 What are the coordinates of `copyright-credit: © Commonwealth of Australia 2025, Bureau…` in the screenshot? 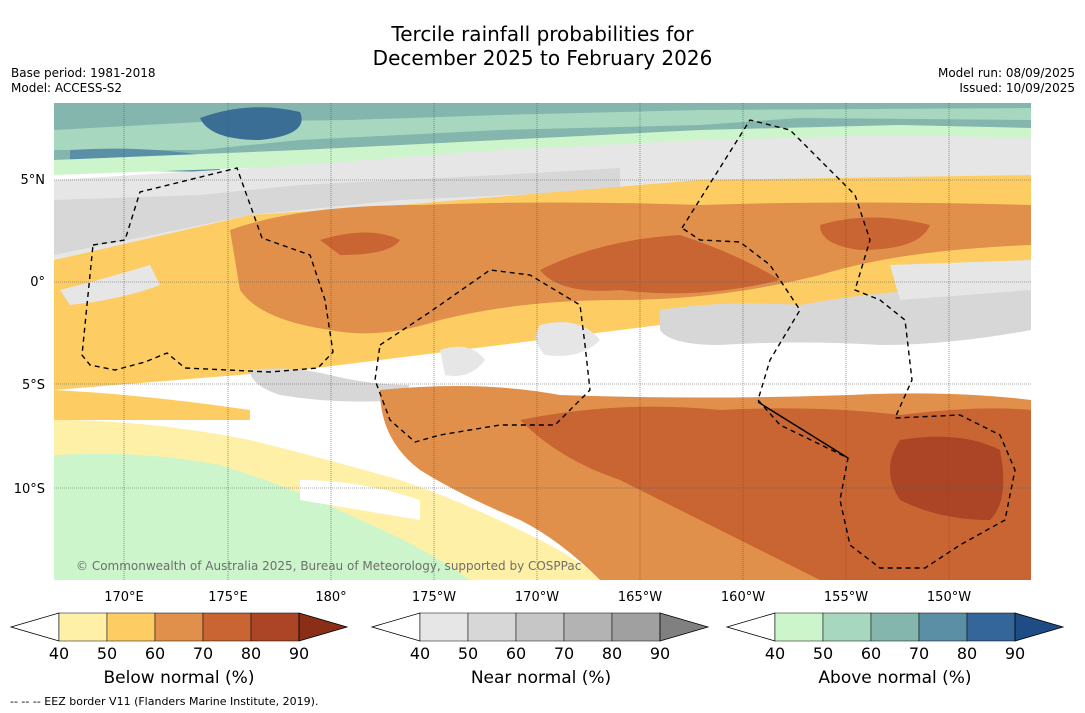 It's located at (329, 566).